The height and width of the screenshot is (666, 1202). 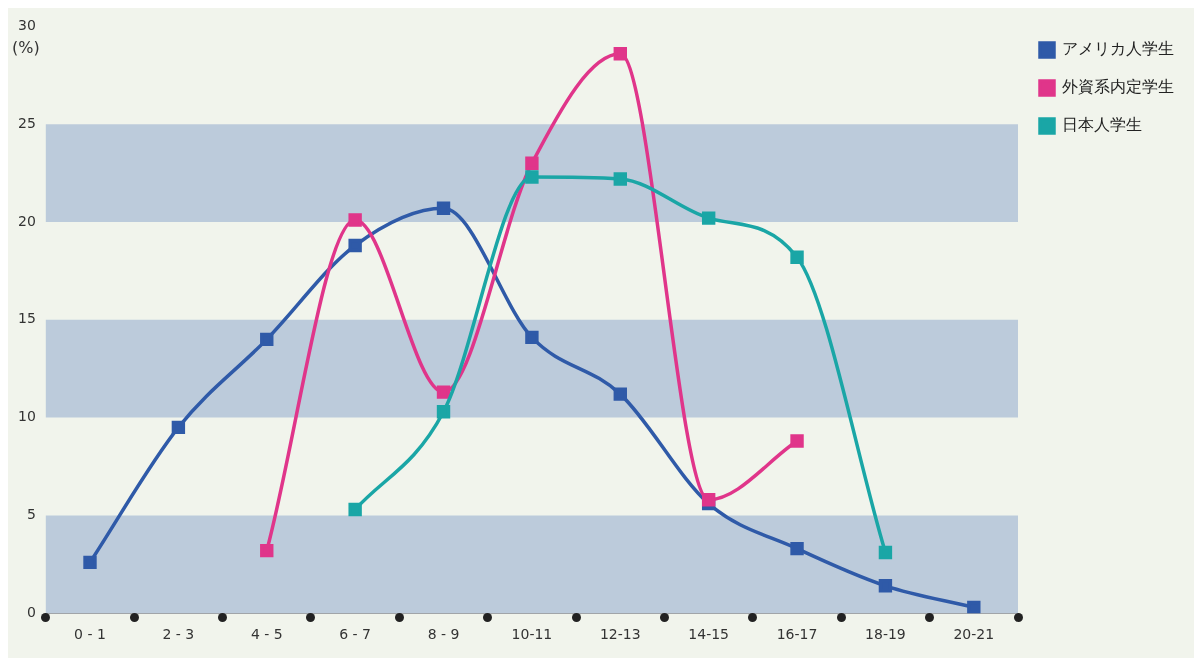 What do you see at coordinates (26, 318) in the screenshot?
I see `y-tick-label: 15` at bounding box center [26, 318].